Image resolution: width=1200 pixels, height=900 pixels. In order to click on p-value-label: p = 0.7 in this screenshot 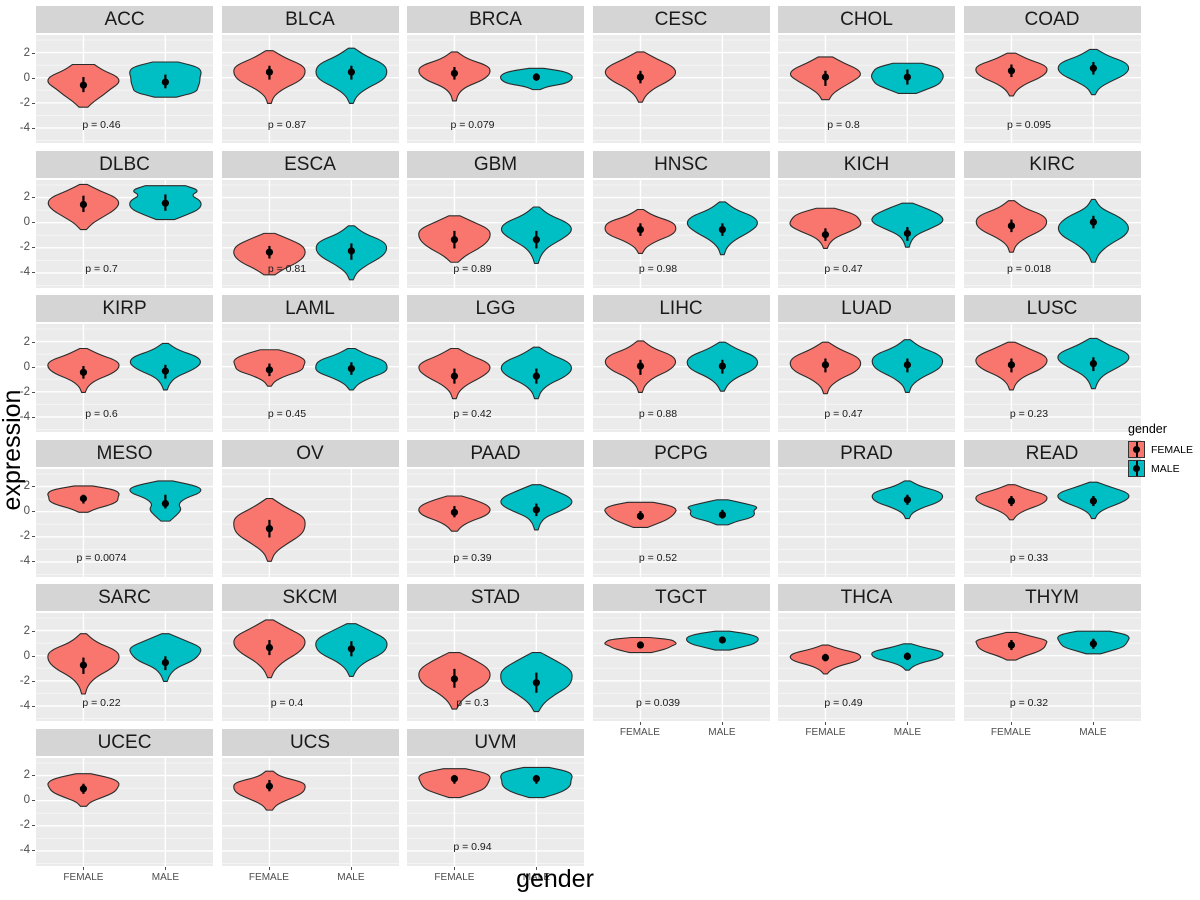, I will do `click(101, 269)`.